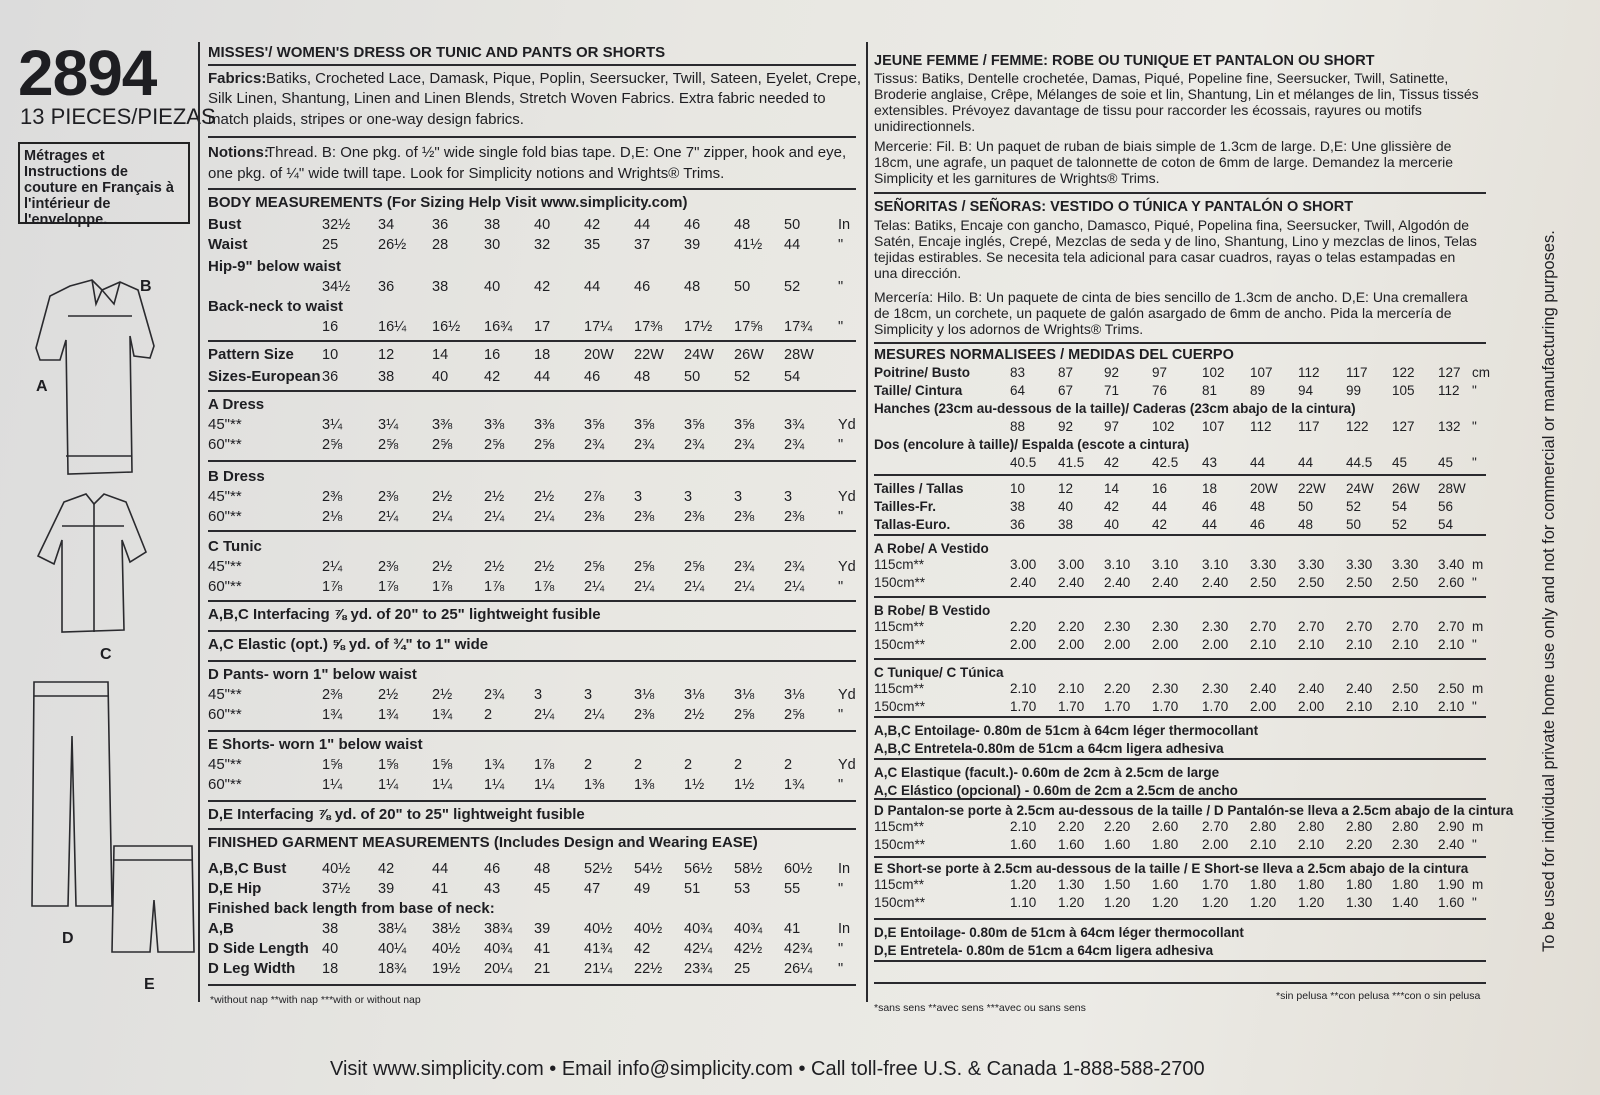 Image resolution: width=1600 pixels, height=1095 pixels. I want to click on row-value: 38, so click(440, 287).